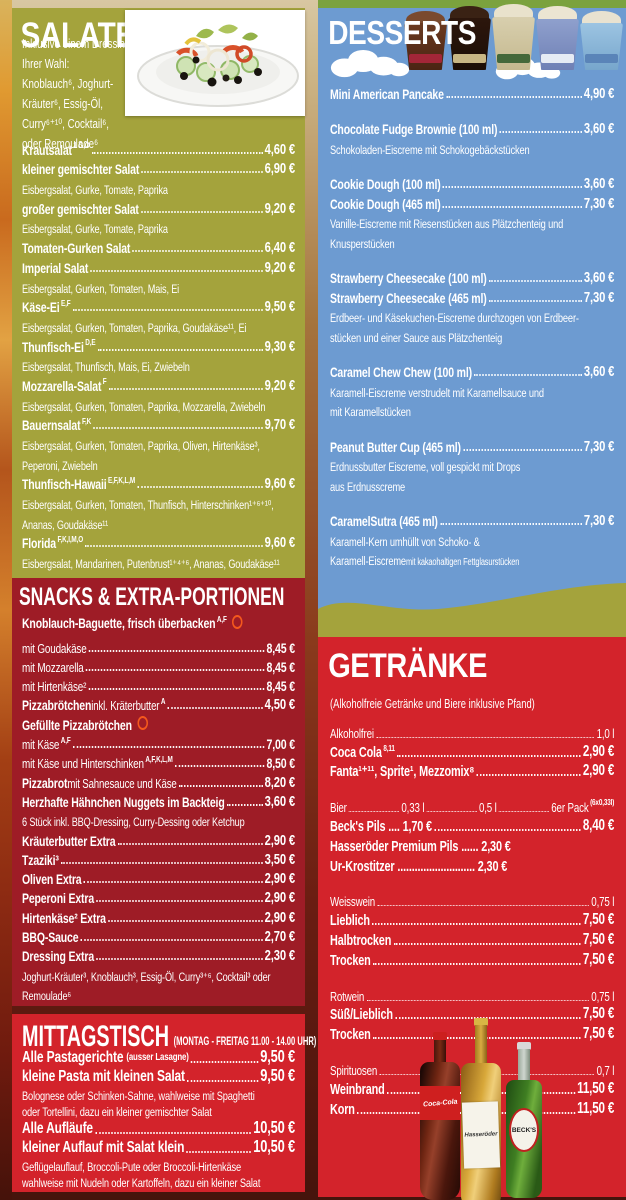 Image resolution: width=626 pixels, height=1200 pixels. Describe the element at coordinates (279, 425) in the screenshot. I see `seg-price: 9,70 €` at that location.